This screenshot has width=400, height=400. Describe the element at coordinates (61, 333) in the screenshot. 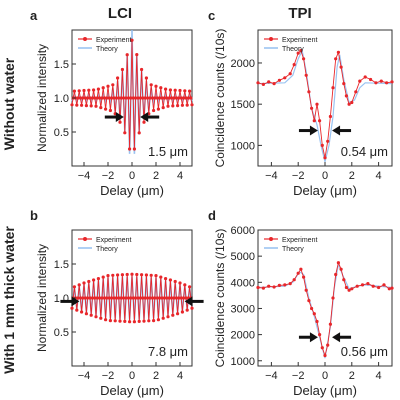

I see `y-tick-label: 0.5` at that location.